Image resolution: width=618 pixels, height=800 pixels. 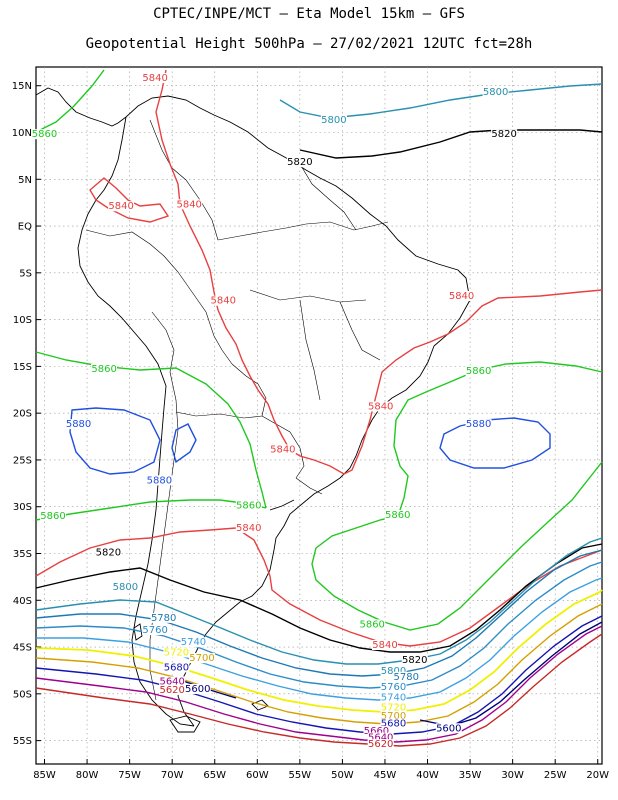 I want to click on contour-value-label: 5600, so click(x=197, y=689).